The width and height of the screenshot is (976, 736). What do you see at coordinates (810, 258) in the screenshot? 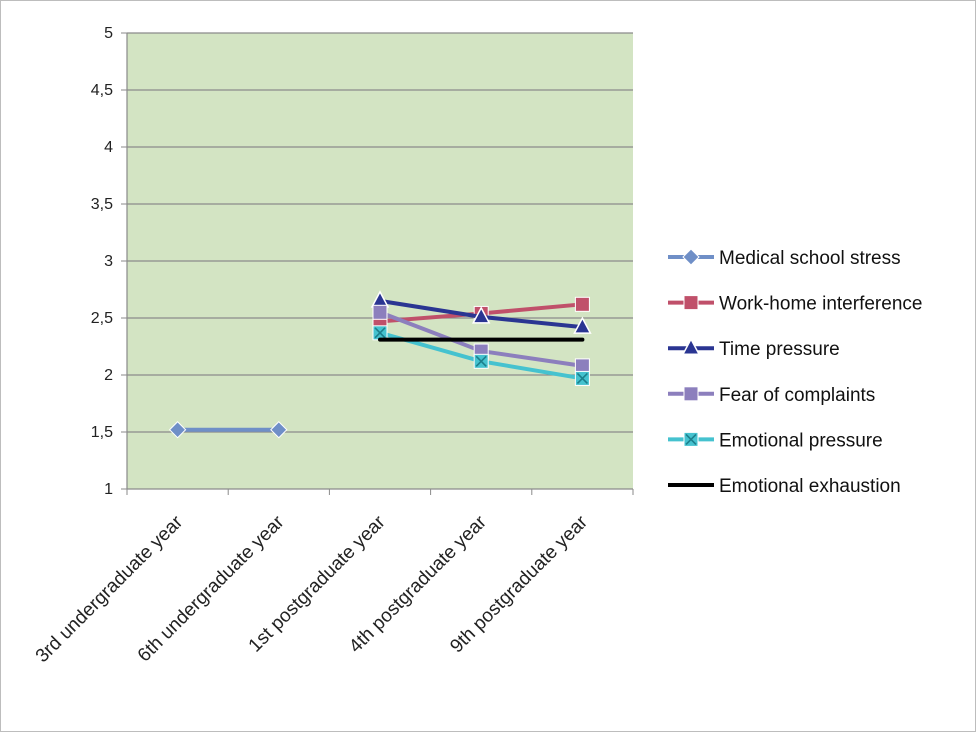
I see `legend-label: Medical school stress` at bounding box center [810, 258].